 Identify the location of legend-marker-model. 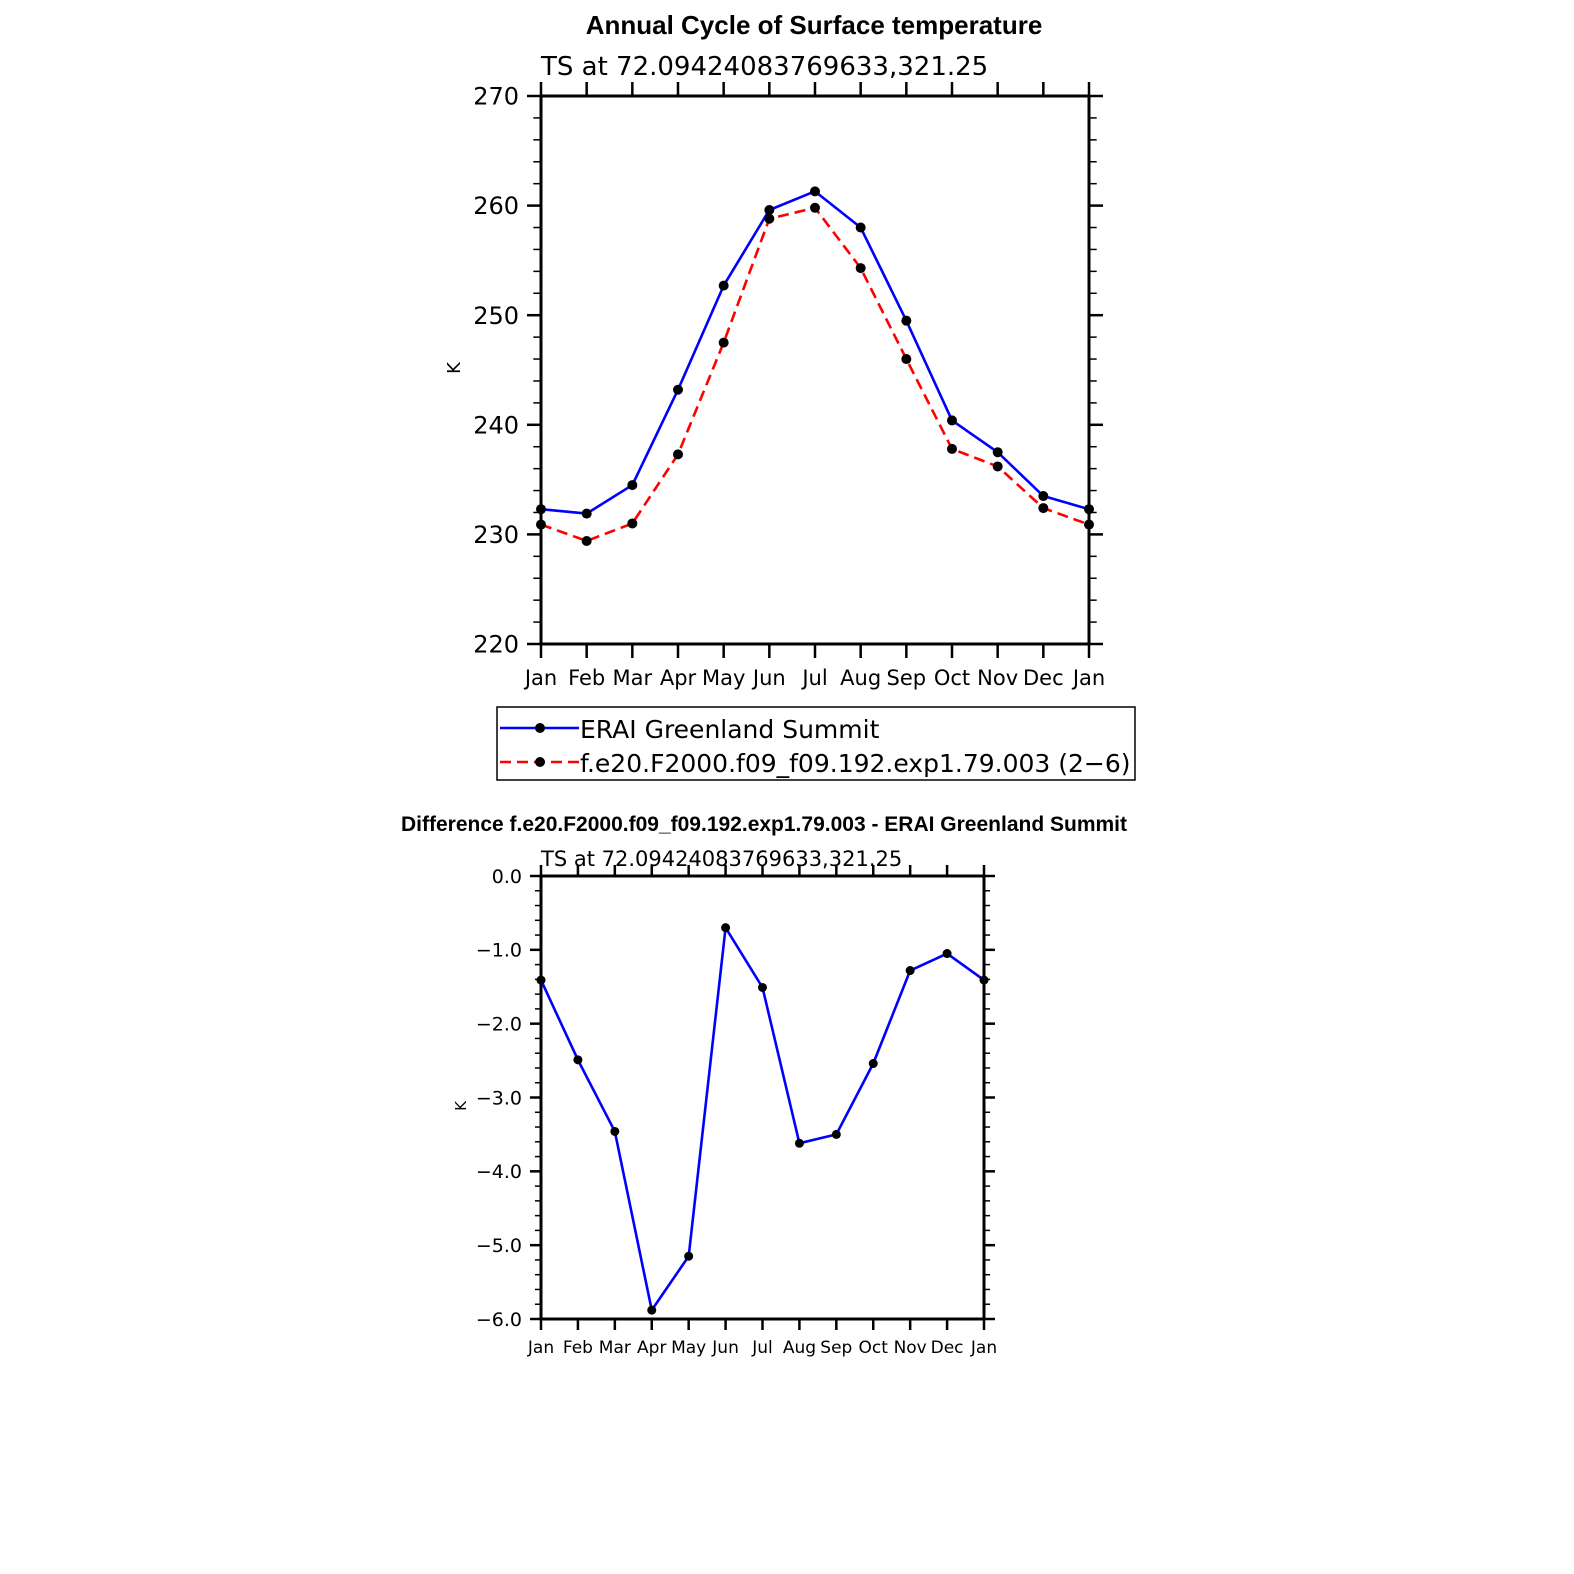
(540, 762).